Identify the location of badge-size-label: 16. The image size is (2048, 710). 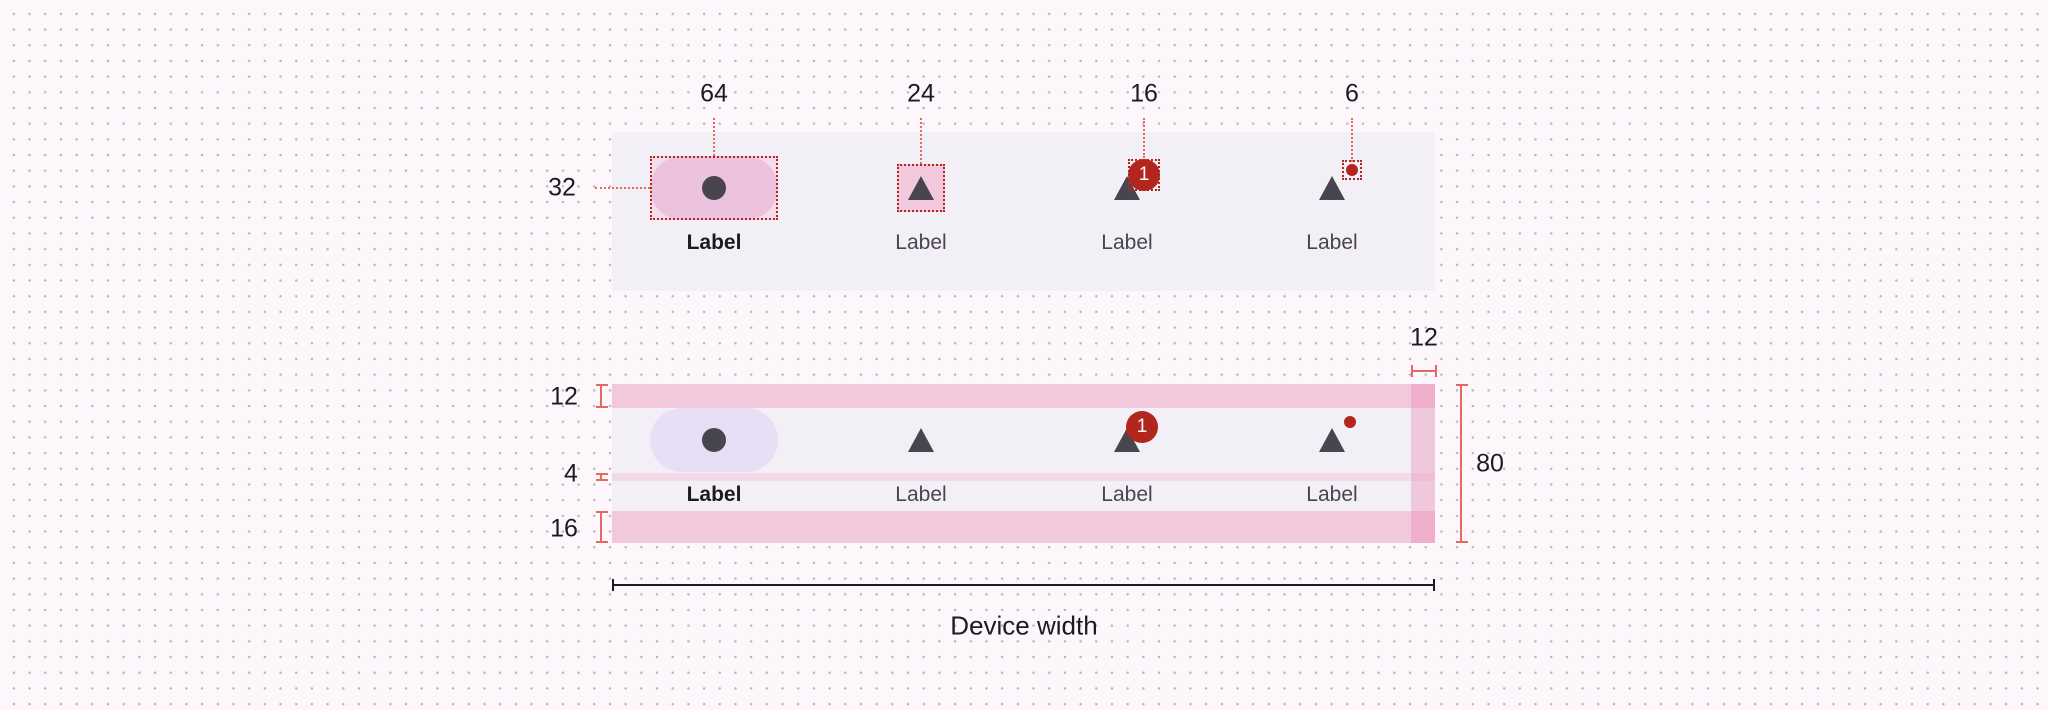
(1144, 93).